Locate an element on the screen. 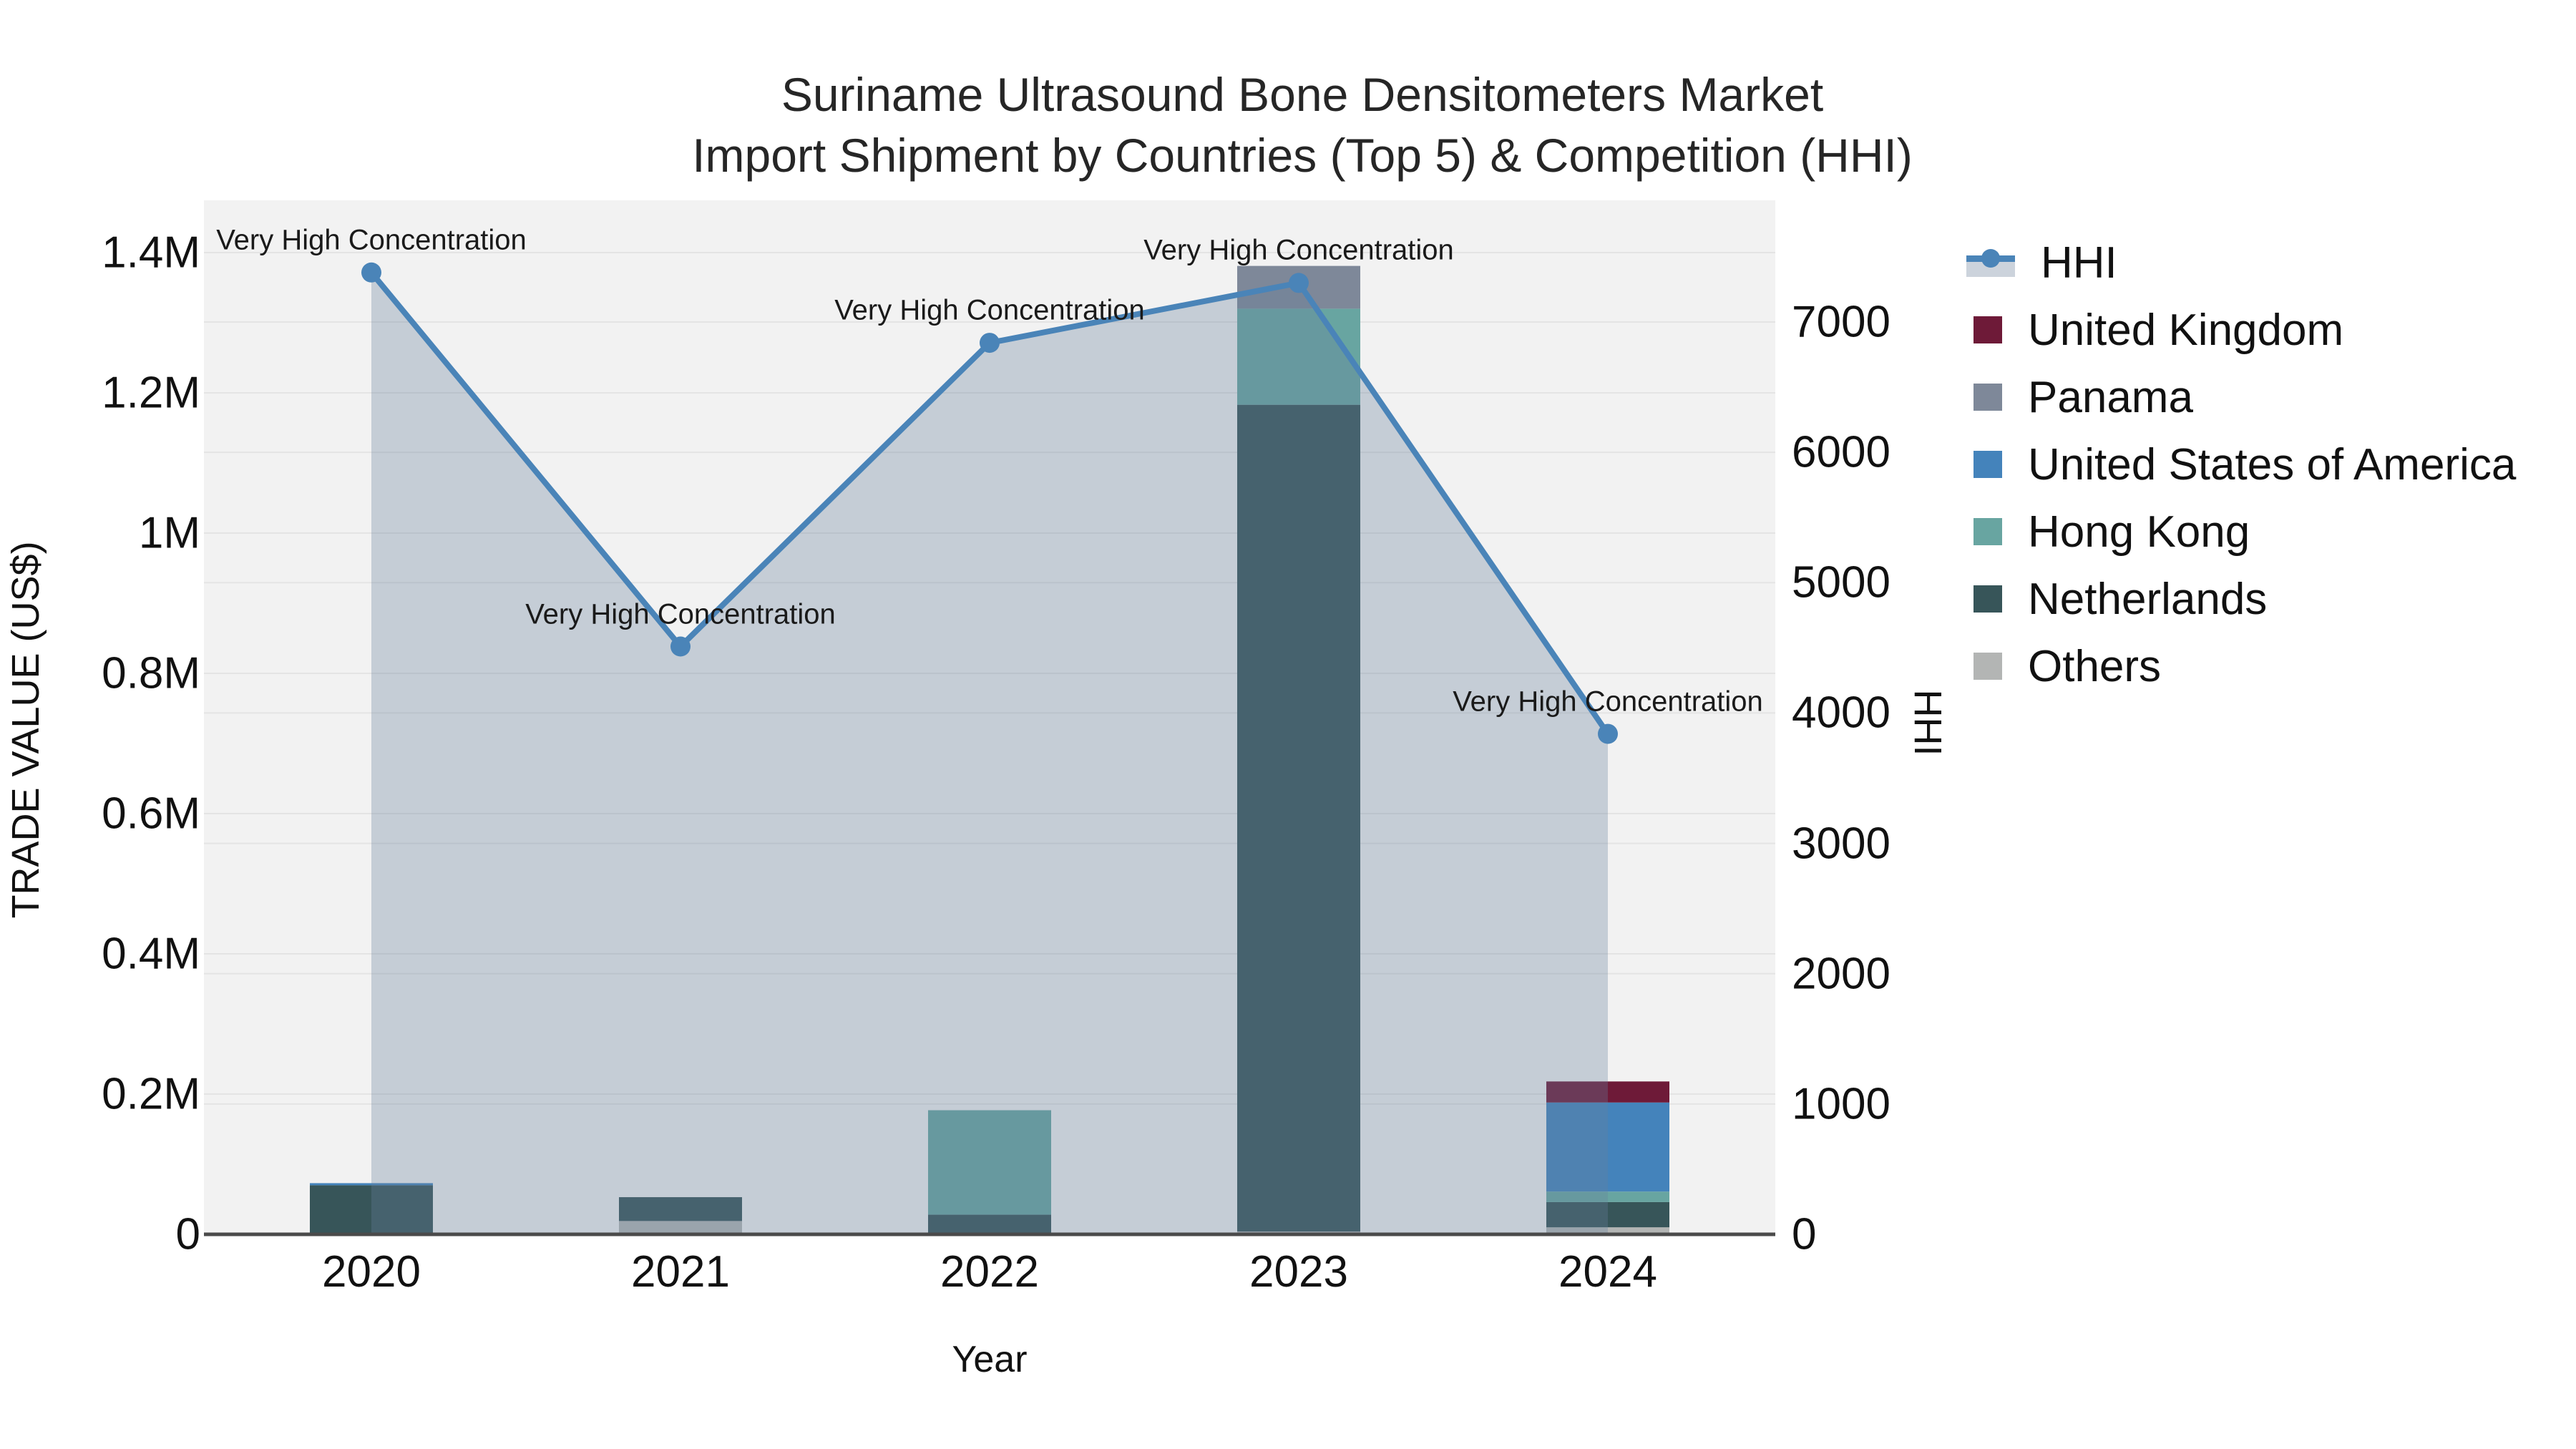  y-left-axis-title: TRADE VALUE (US$) is located at coordinates (25, 730).